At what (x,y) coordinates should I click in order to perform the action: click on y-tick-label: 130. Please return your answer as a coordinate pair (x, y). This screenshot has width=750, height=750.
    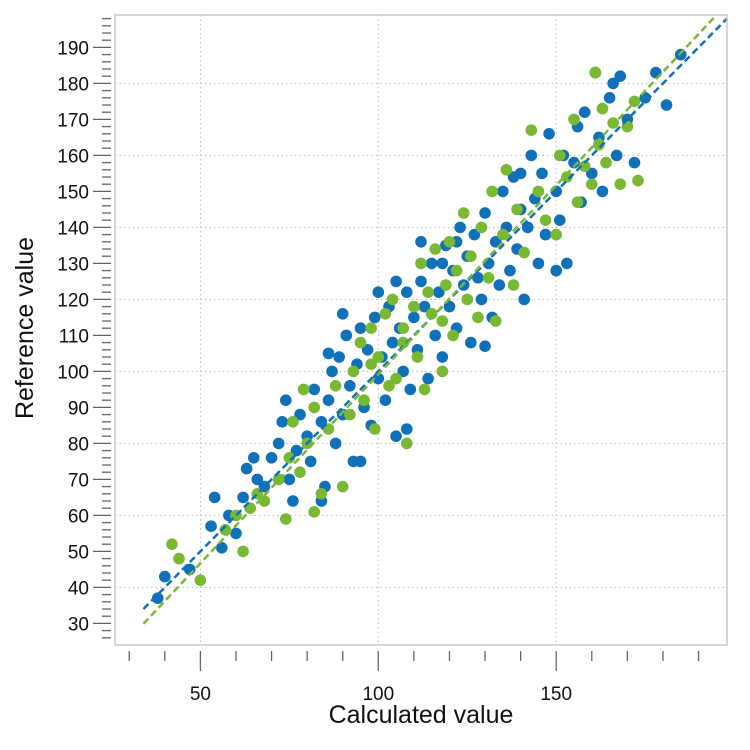
    Looking at the image, I should click on (73, 264).